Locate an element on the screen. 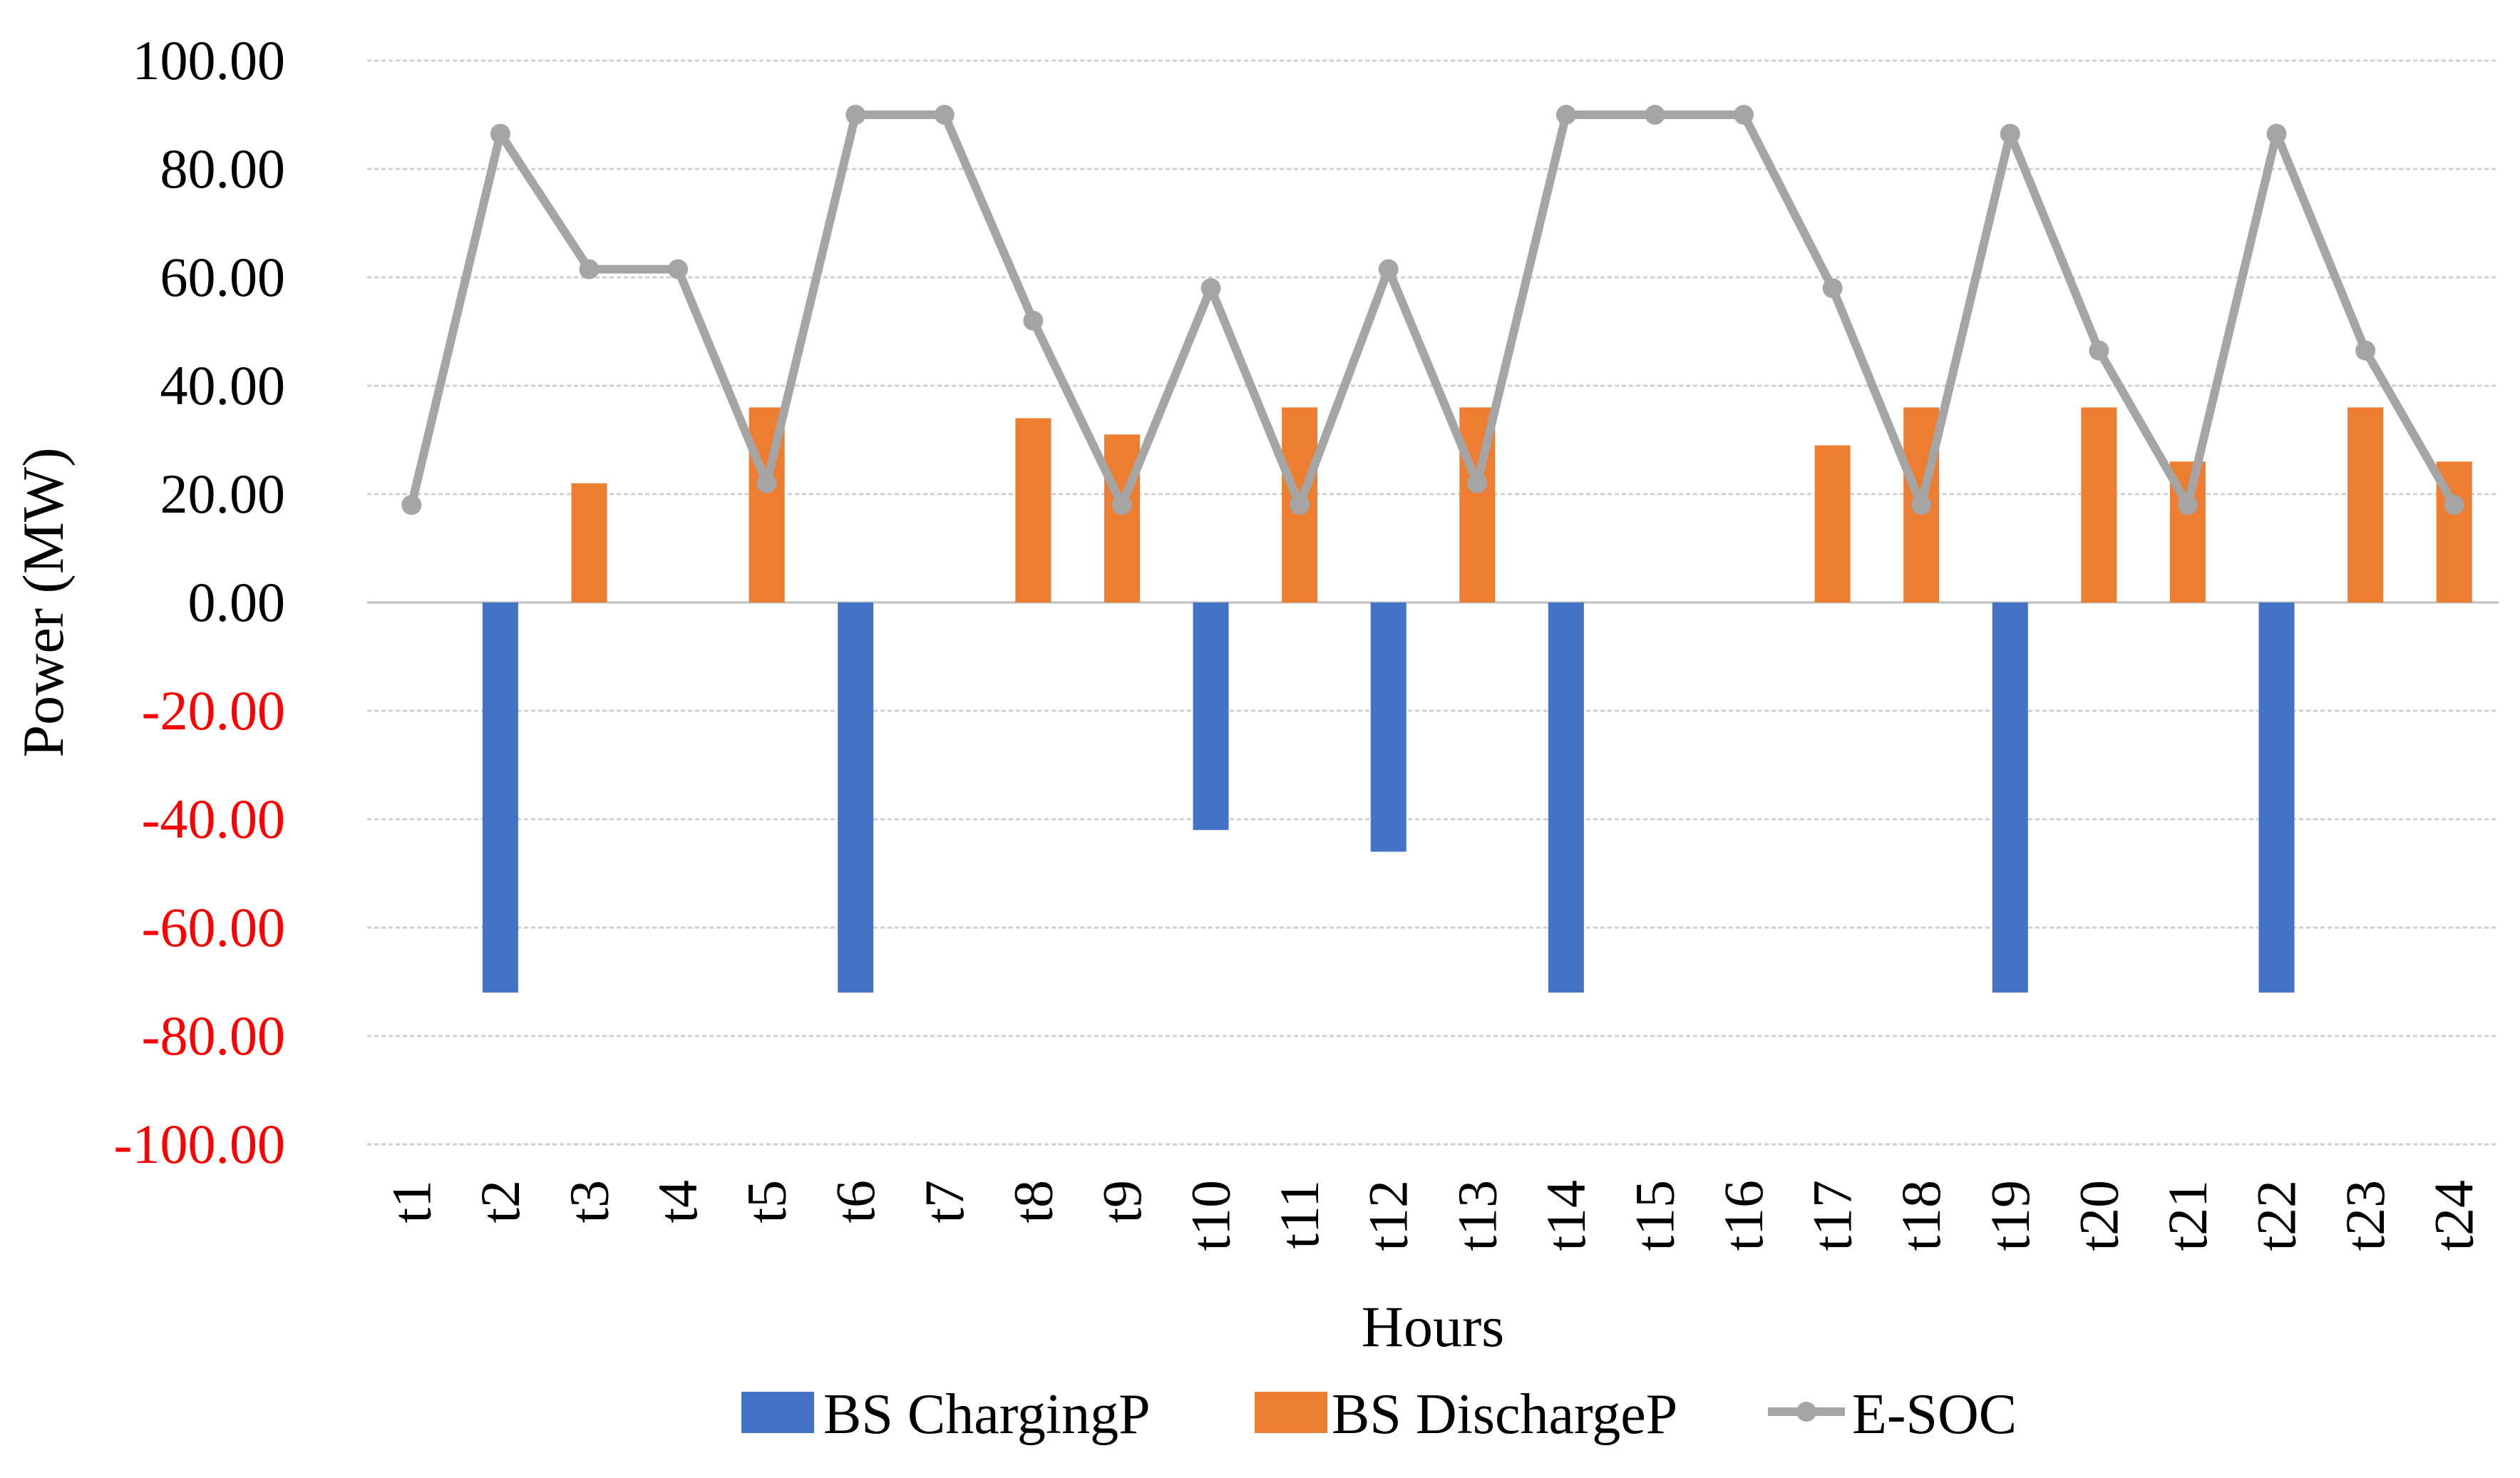 This screenshot has height=1478, width=2520. bar-bs-dischargep-t17 is located at coordinates (1832, 523).